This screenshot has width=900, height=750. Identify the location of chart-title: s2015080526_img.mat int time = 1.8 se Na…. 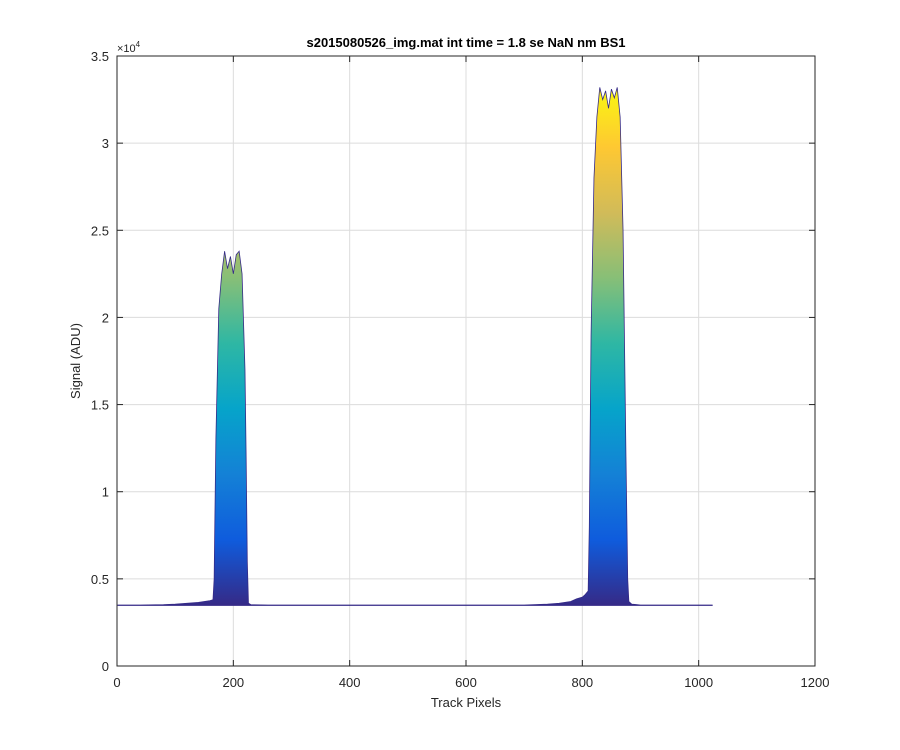
(465, 42).